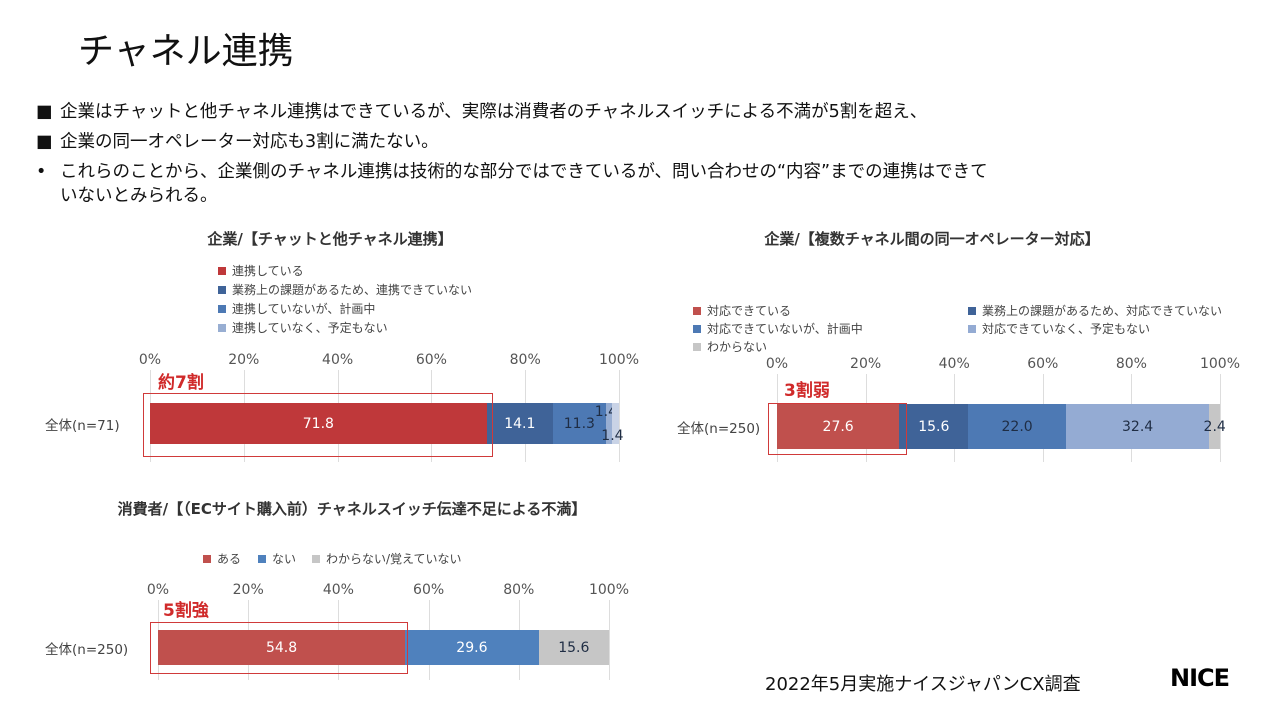 This screenshot has height=720, width=1280. Describe the element at coordinates (229, 559) in the screenshot. I see `legend-label: ある` at that location.